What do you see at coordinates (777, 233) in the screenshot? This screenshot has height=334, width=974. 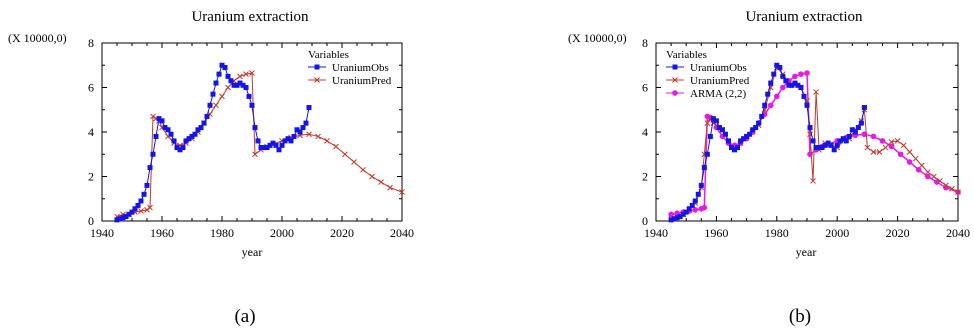 I see `x-tick-label: 1980` at bounding box center [777, 233].